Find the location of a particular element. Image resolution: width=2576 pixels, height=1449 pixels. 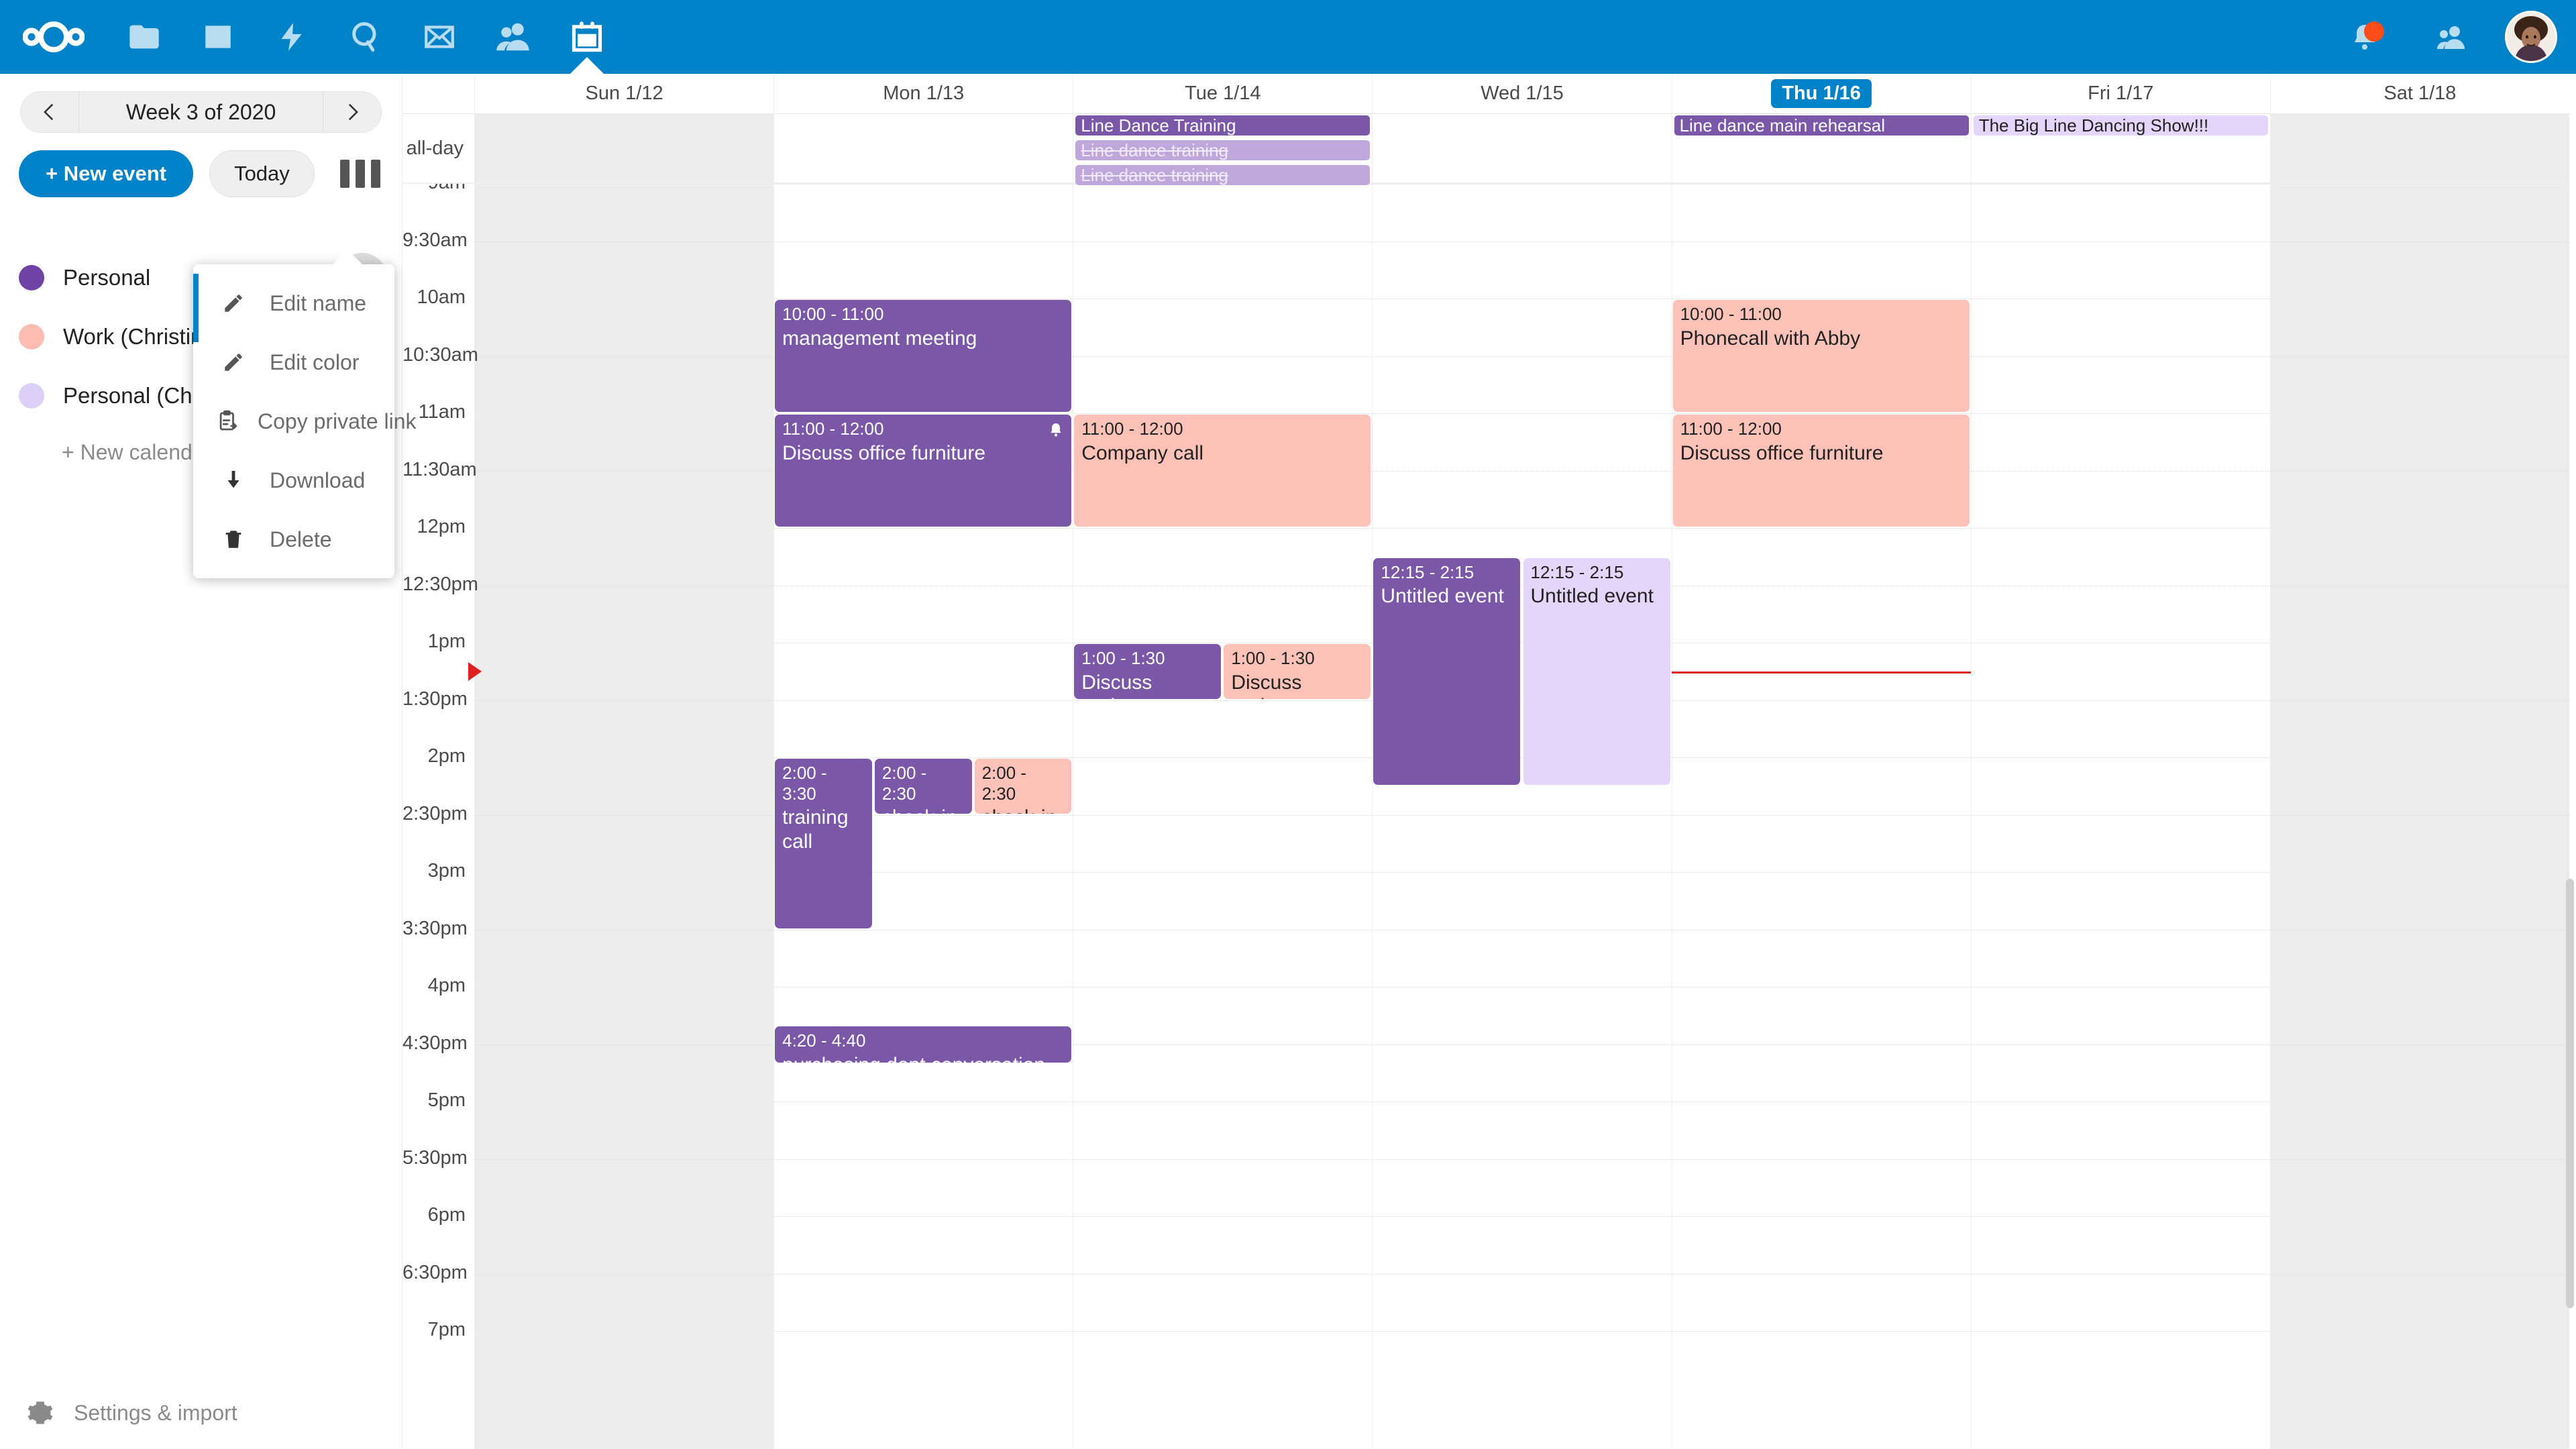

notifications-icon is located at coordinates (2364, 37).